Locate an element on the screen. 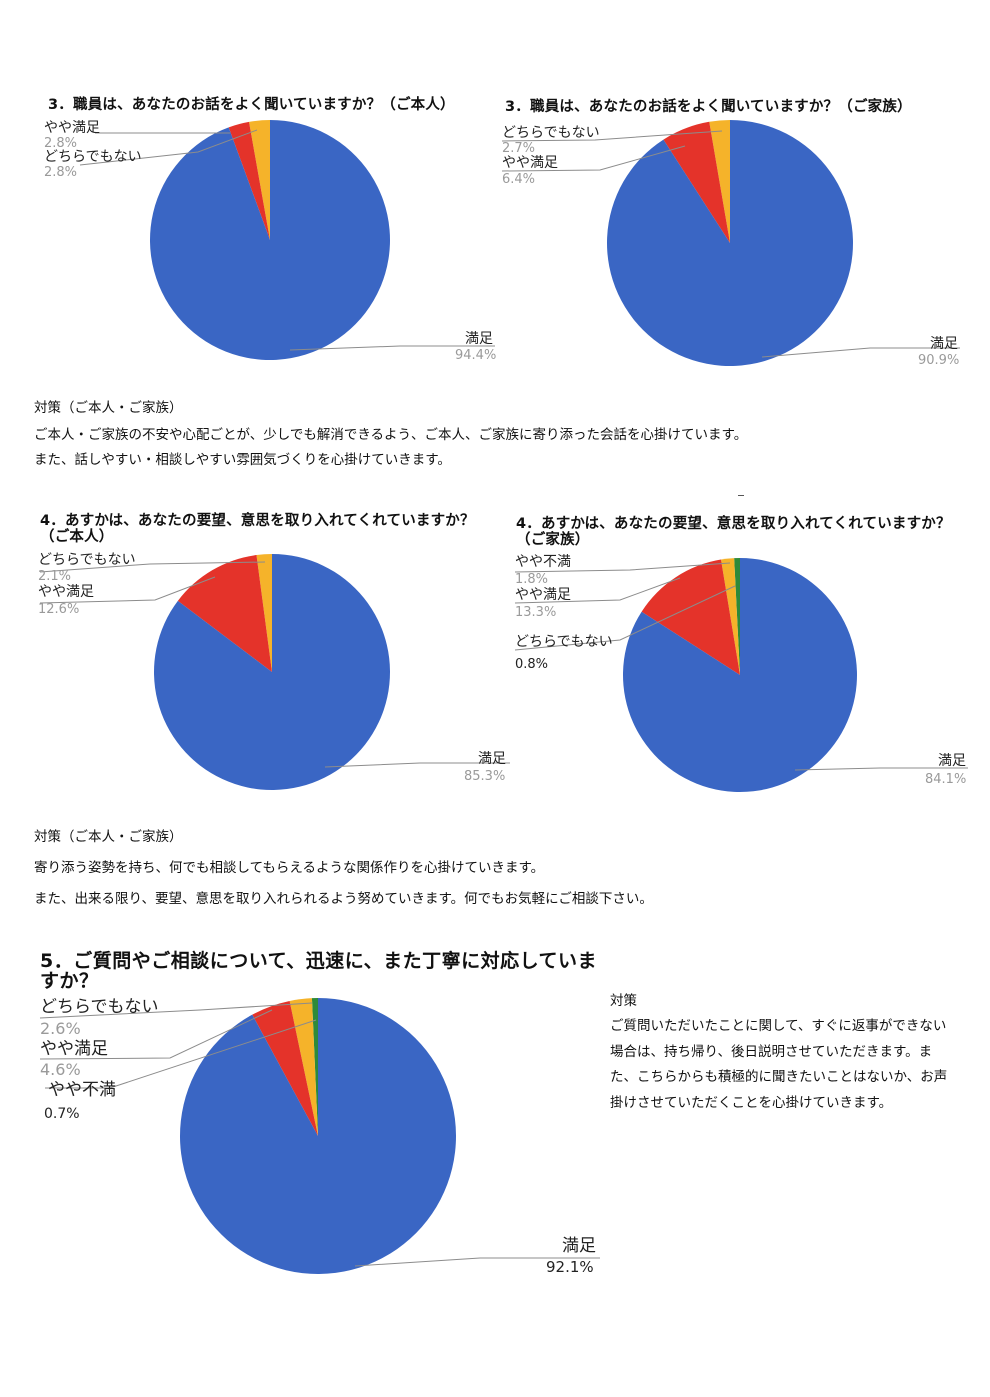 This screenshot has height=1397, width=990. section-q5-heading: 対策 is located at coordinates (623, 1001).